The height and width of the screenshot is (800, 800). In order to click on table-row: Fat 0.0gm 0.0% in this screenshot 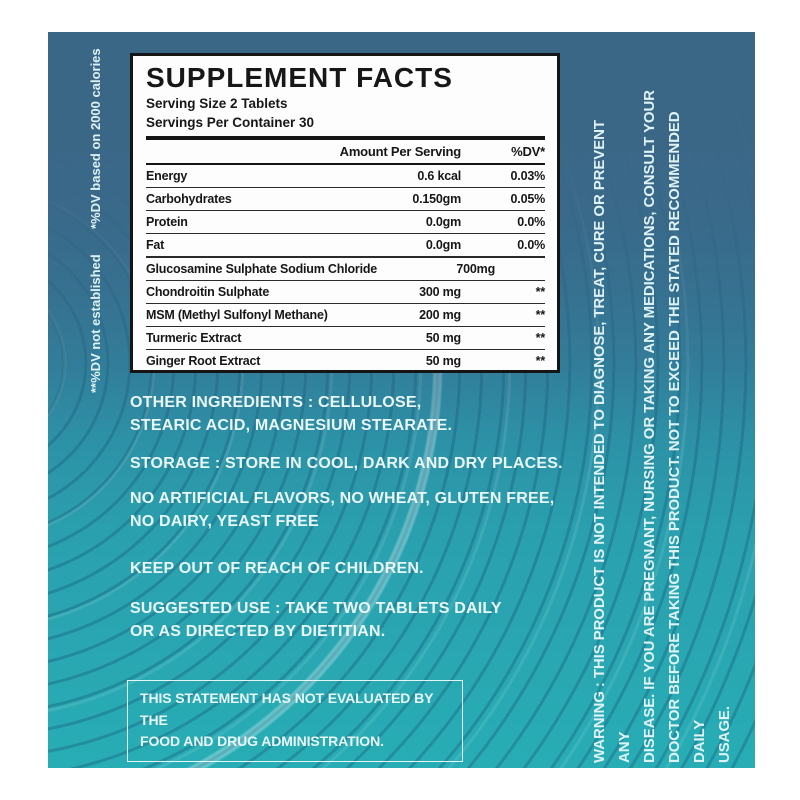, I will do `click(345, 246)`.